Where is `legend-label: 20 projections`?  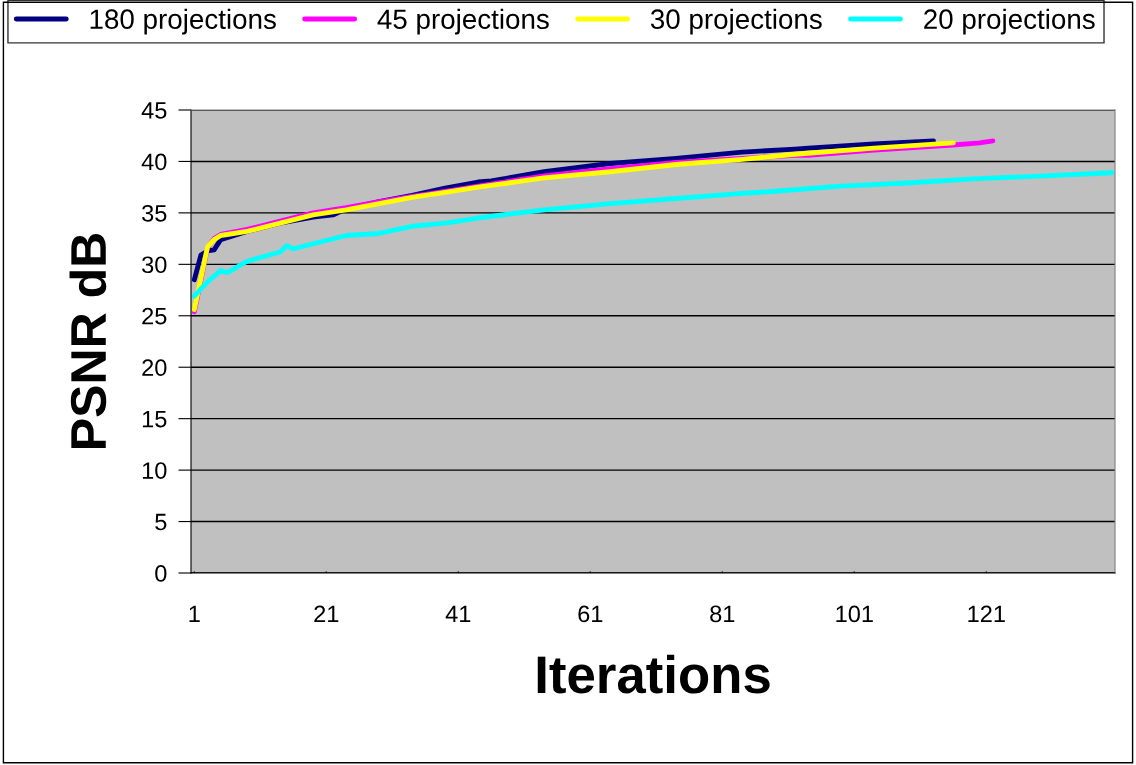
legend-label: 20 projections is located at coordinates (1009, 21).